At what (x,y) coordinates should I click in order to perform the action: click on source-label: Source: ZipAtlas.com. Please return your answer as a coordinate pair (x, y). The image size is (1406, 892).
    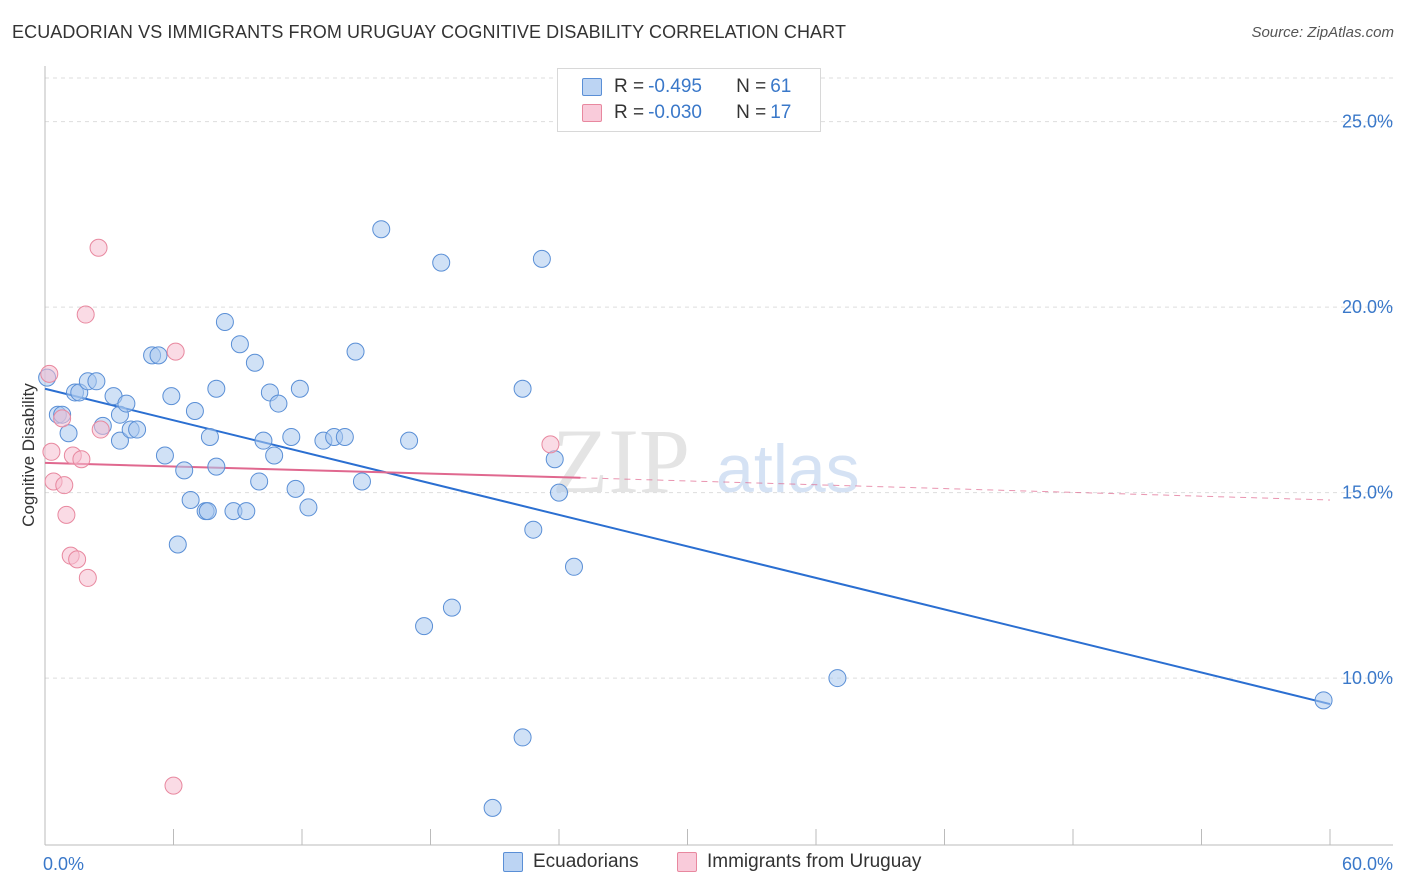
    Looking at the image, I should click on (1322, 32).